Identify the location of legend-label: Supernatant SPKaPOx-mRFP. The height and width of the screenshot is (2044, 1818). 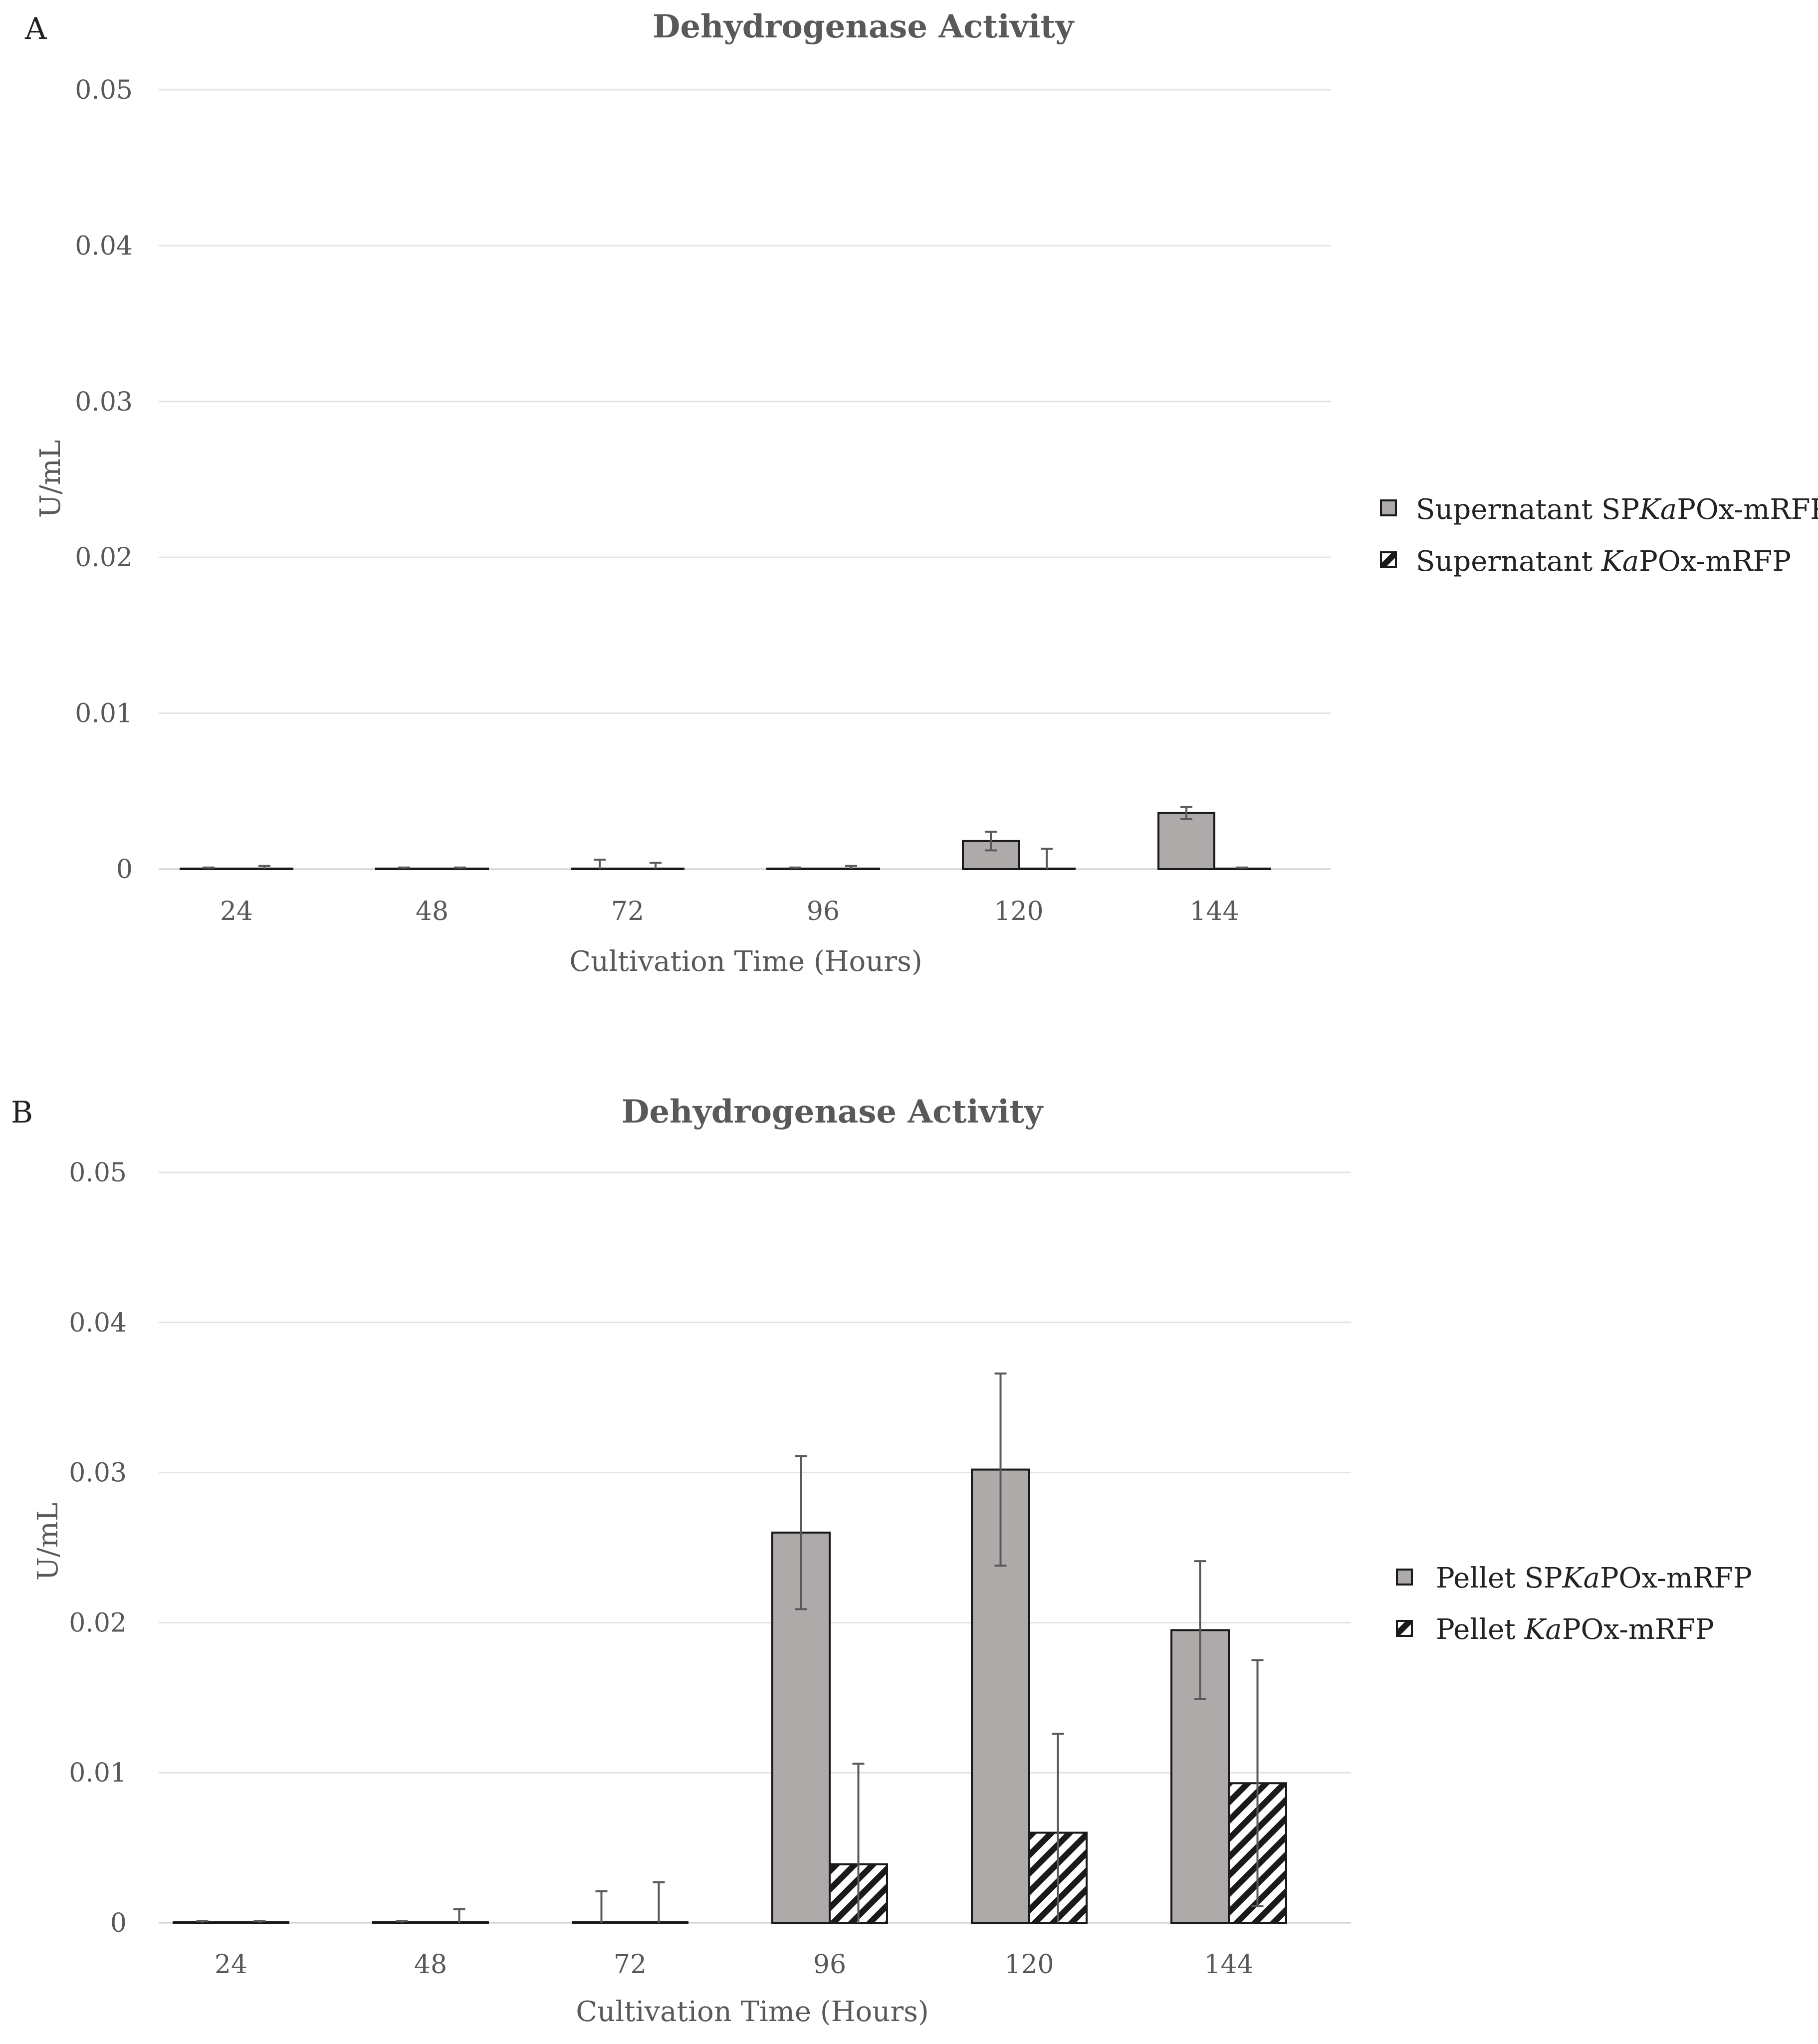
(1617, 509).